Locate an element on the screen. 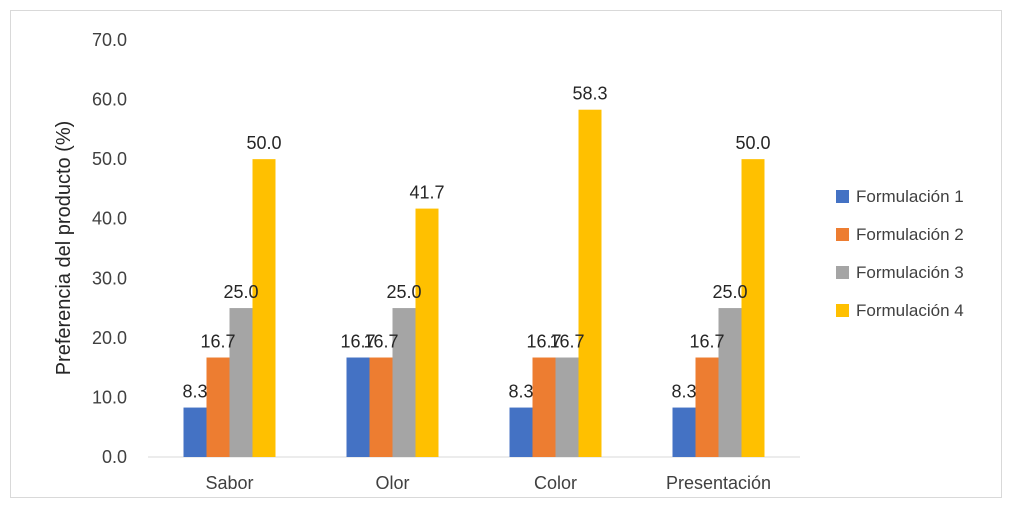  legend-entry: Formulación 2 is located at coordinates (910, 234).